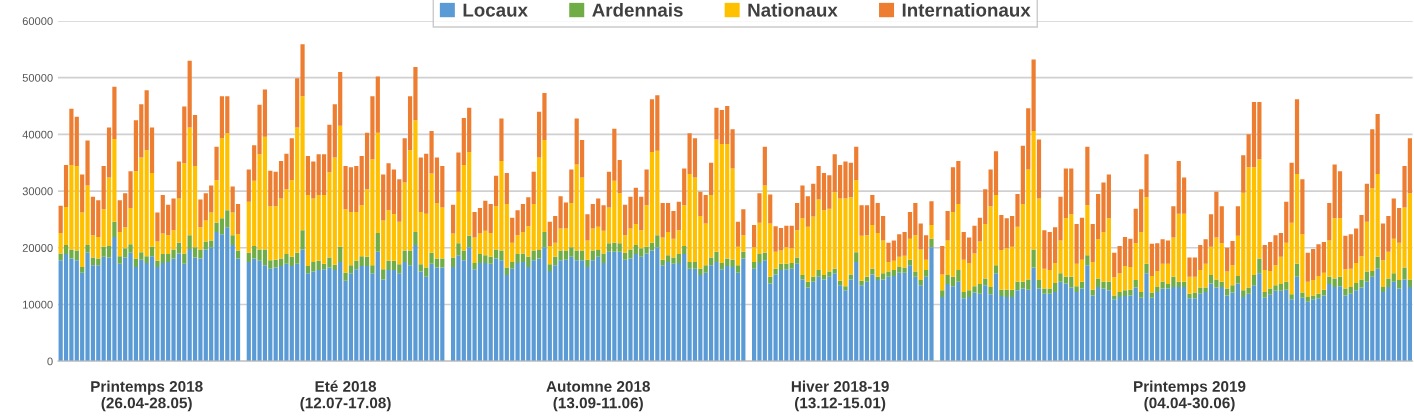  What do you see at coordinates (1190, 396) in the screenshot?
I see `x-tick-label: Printemps 2019 (04.04-30.06)` at bounding box center [1190, 396].